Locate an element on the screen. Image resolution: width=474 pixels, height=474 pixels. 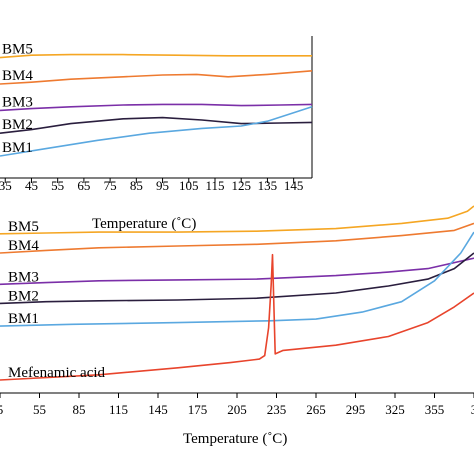
bottom-panel-x-axis-title: Temperature (˚C) is located at coordinates (235, 439).